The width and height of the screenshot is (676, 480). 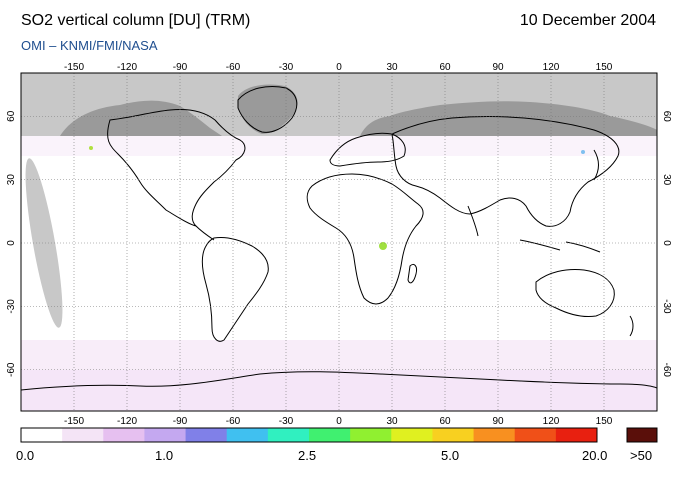 I want to click on colorbar-label: 1.0, so click(x=164, y=455).